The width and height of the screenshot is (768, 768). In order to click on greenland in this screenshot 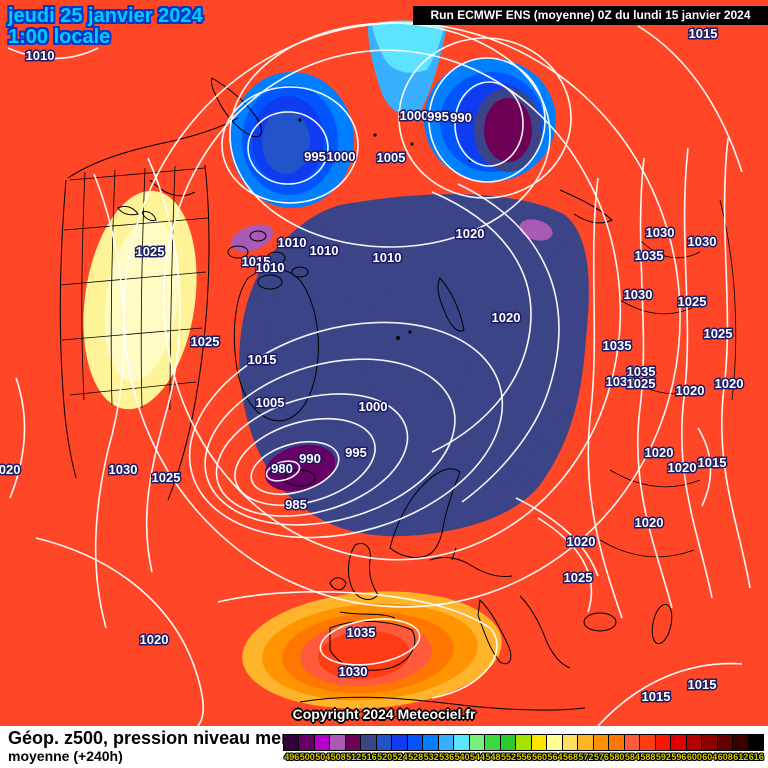, I will do `click(276, 345)`.